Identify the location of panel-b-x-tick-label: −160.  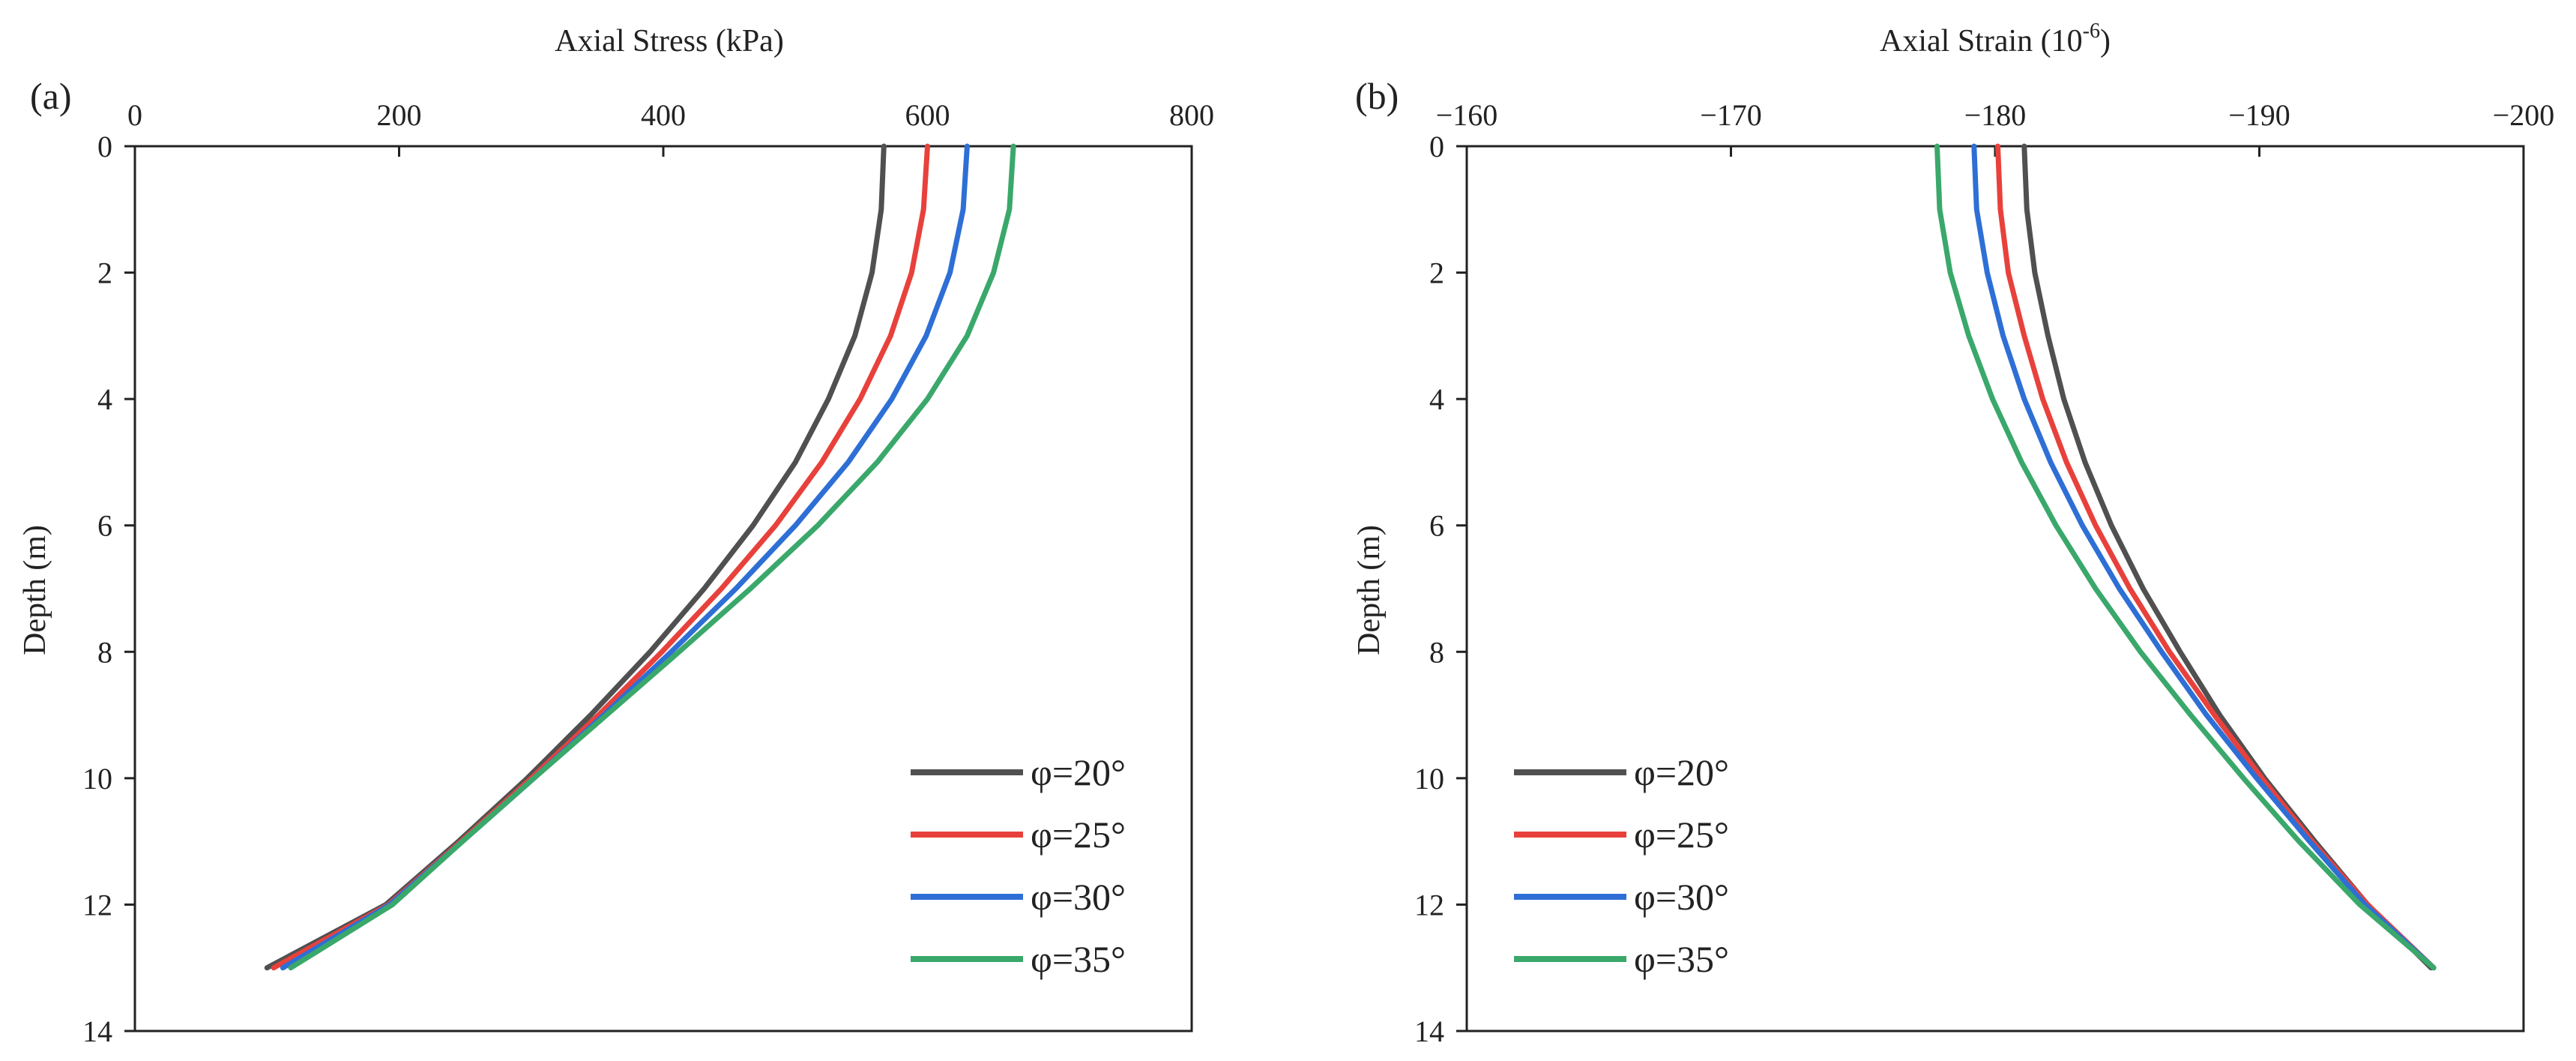
(1467, 115).